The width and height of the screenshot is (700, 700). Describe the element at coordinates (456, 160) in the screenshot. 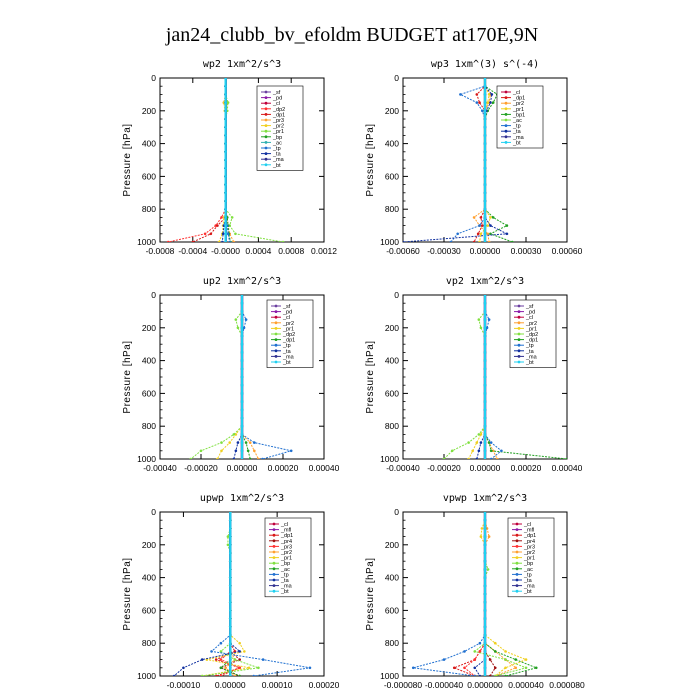

I see `series-line-ta` at that location.